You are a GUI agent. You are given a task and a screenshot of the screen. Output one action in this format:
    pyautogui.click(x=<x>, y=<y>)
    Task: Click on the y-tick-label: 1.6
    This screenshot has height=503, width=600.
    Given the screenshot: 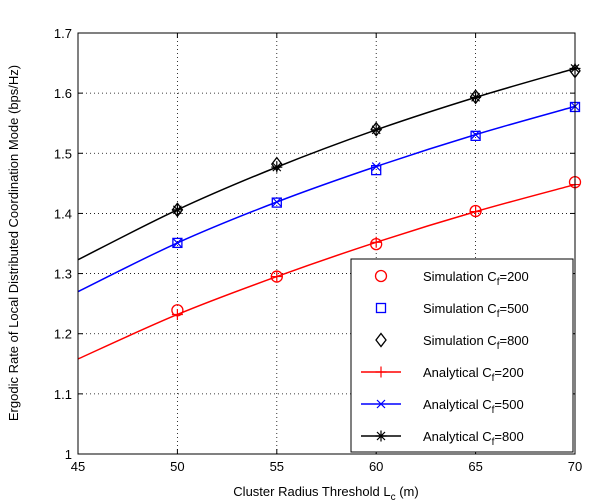 What is the action you would take?
    pyautogui.click(x=63, y=93)
    